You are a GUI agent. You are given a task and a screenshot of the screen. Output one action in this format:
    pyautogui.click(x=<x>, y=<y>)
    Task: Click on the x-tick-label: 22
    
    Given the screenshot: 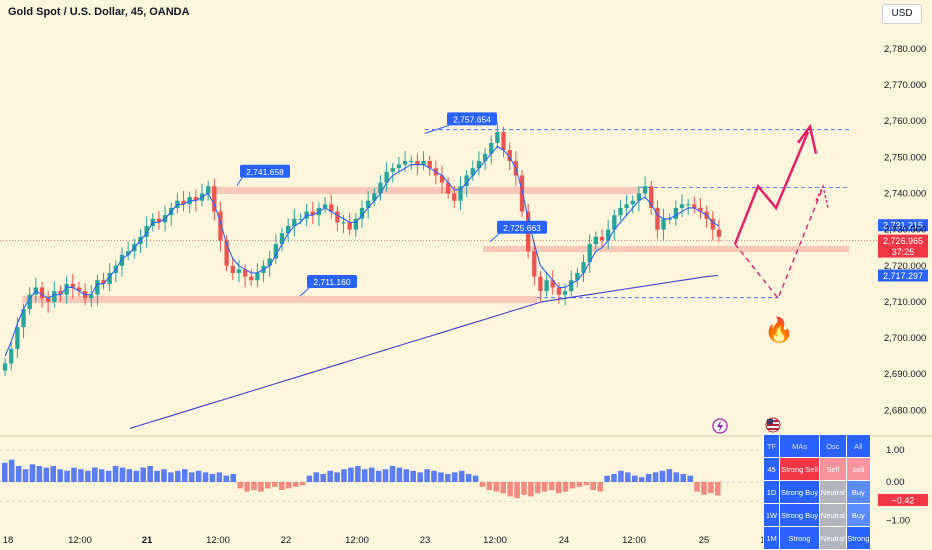 What is the action you would take?
    pyautogui.click(x=286, y=540)
    